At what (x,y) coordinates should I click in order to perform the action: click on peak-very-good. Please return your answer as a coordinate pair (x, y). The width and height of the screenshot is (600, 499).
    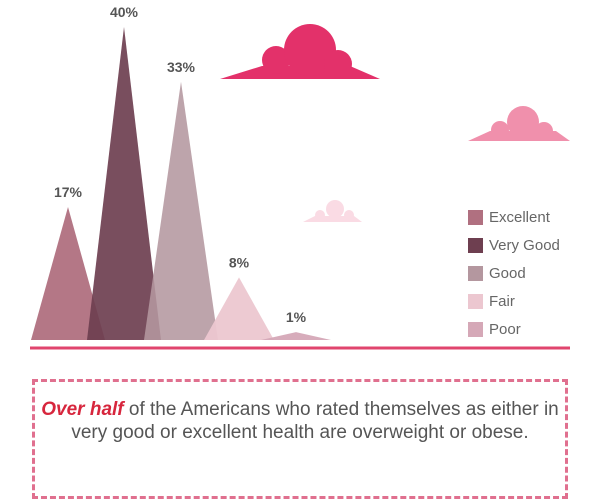
    Looking at the image, I should click on (124, 183).